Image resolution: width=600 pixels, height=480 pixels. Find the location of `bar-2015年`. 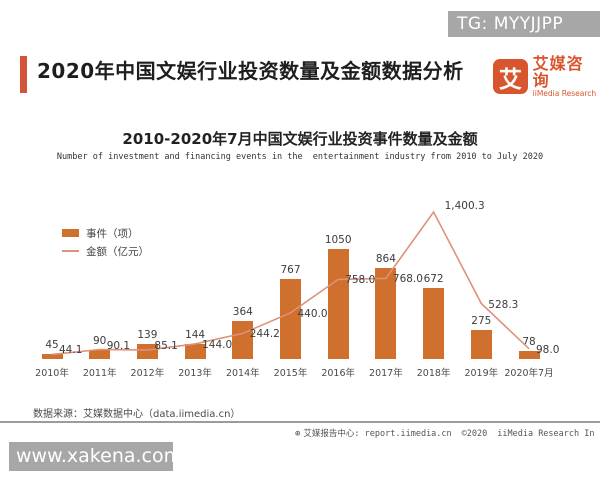

bar-2015年 is located at coordinates (290, 318).